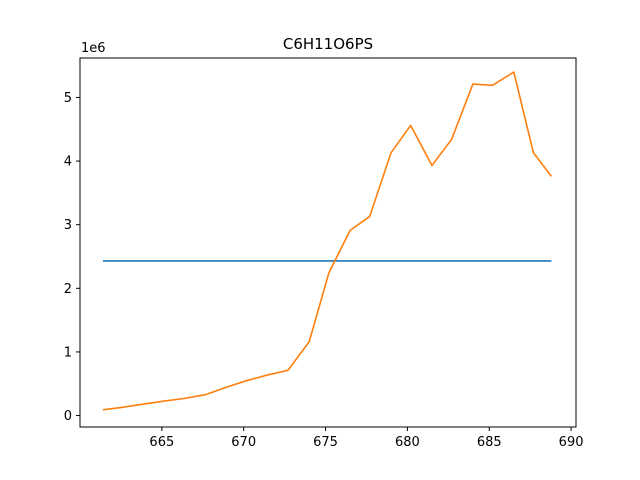  Describe the element at coordinates (68, 352) in the screenshot. I see `y-tick-label: 1` at that location.